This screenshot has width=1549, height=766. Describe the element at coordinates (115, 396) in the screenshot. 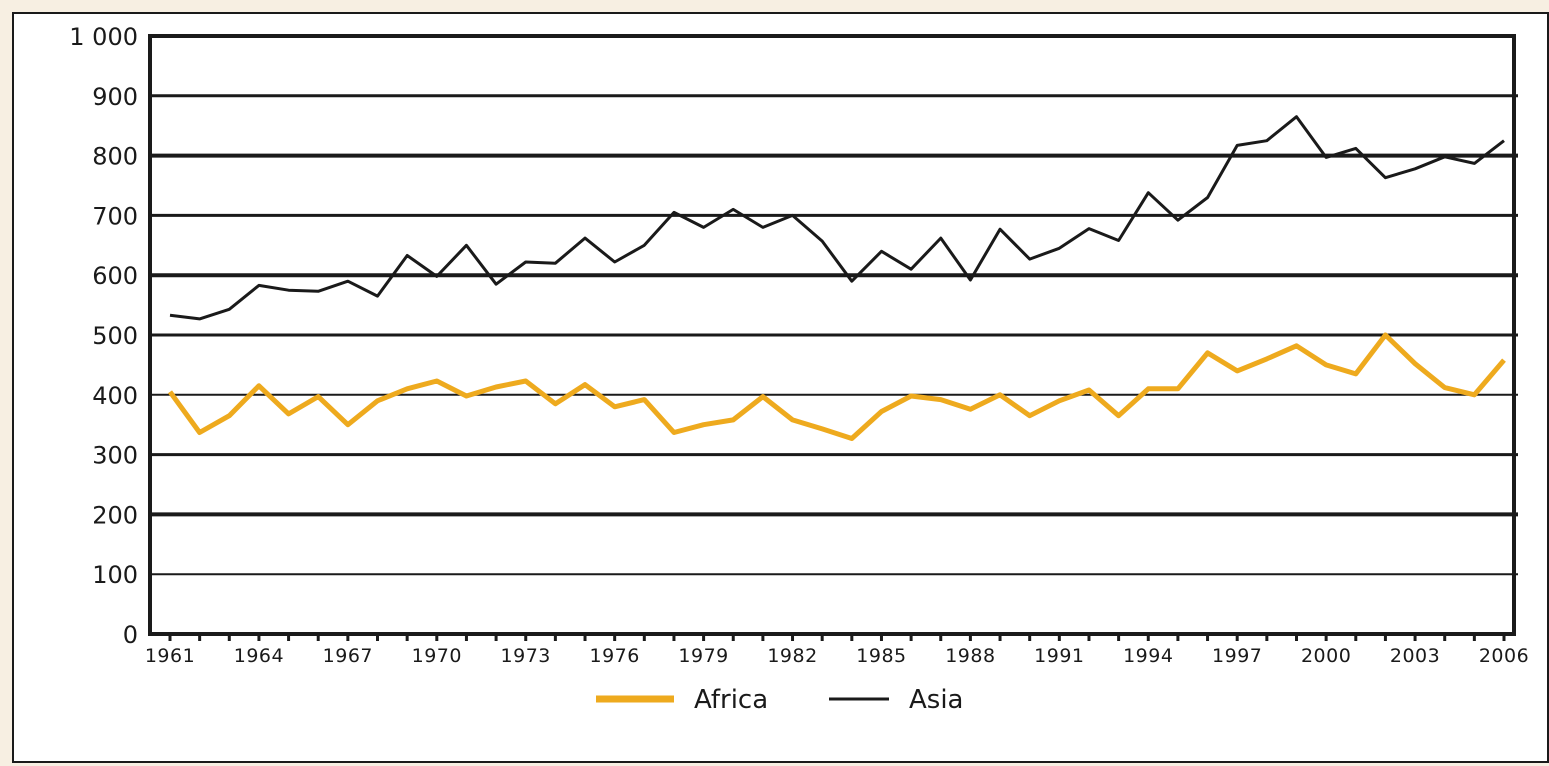

I see `y-tick-label: 400` at that location.